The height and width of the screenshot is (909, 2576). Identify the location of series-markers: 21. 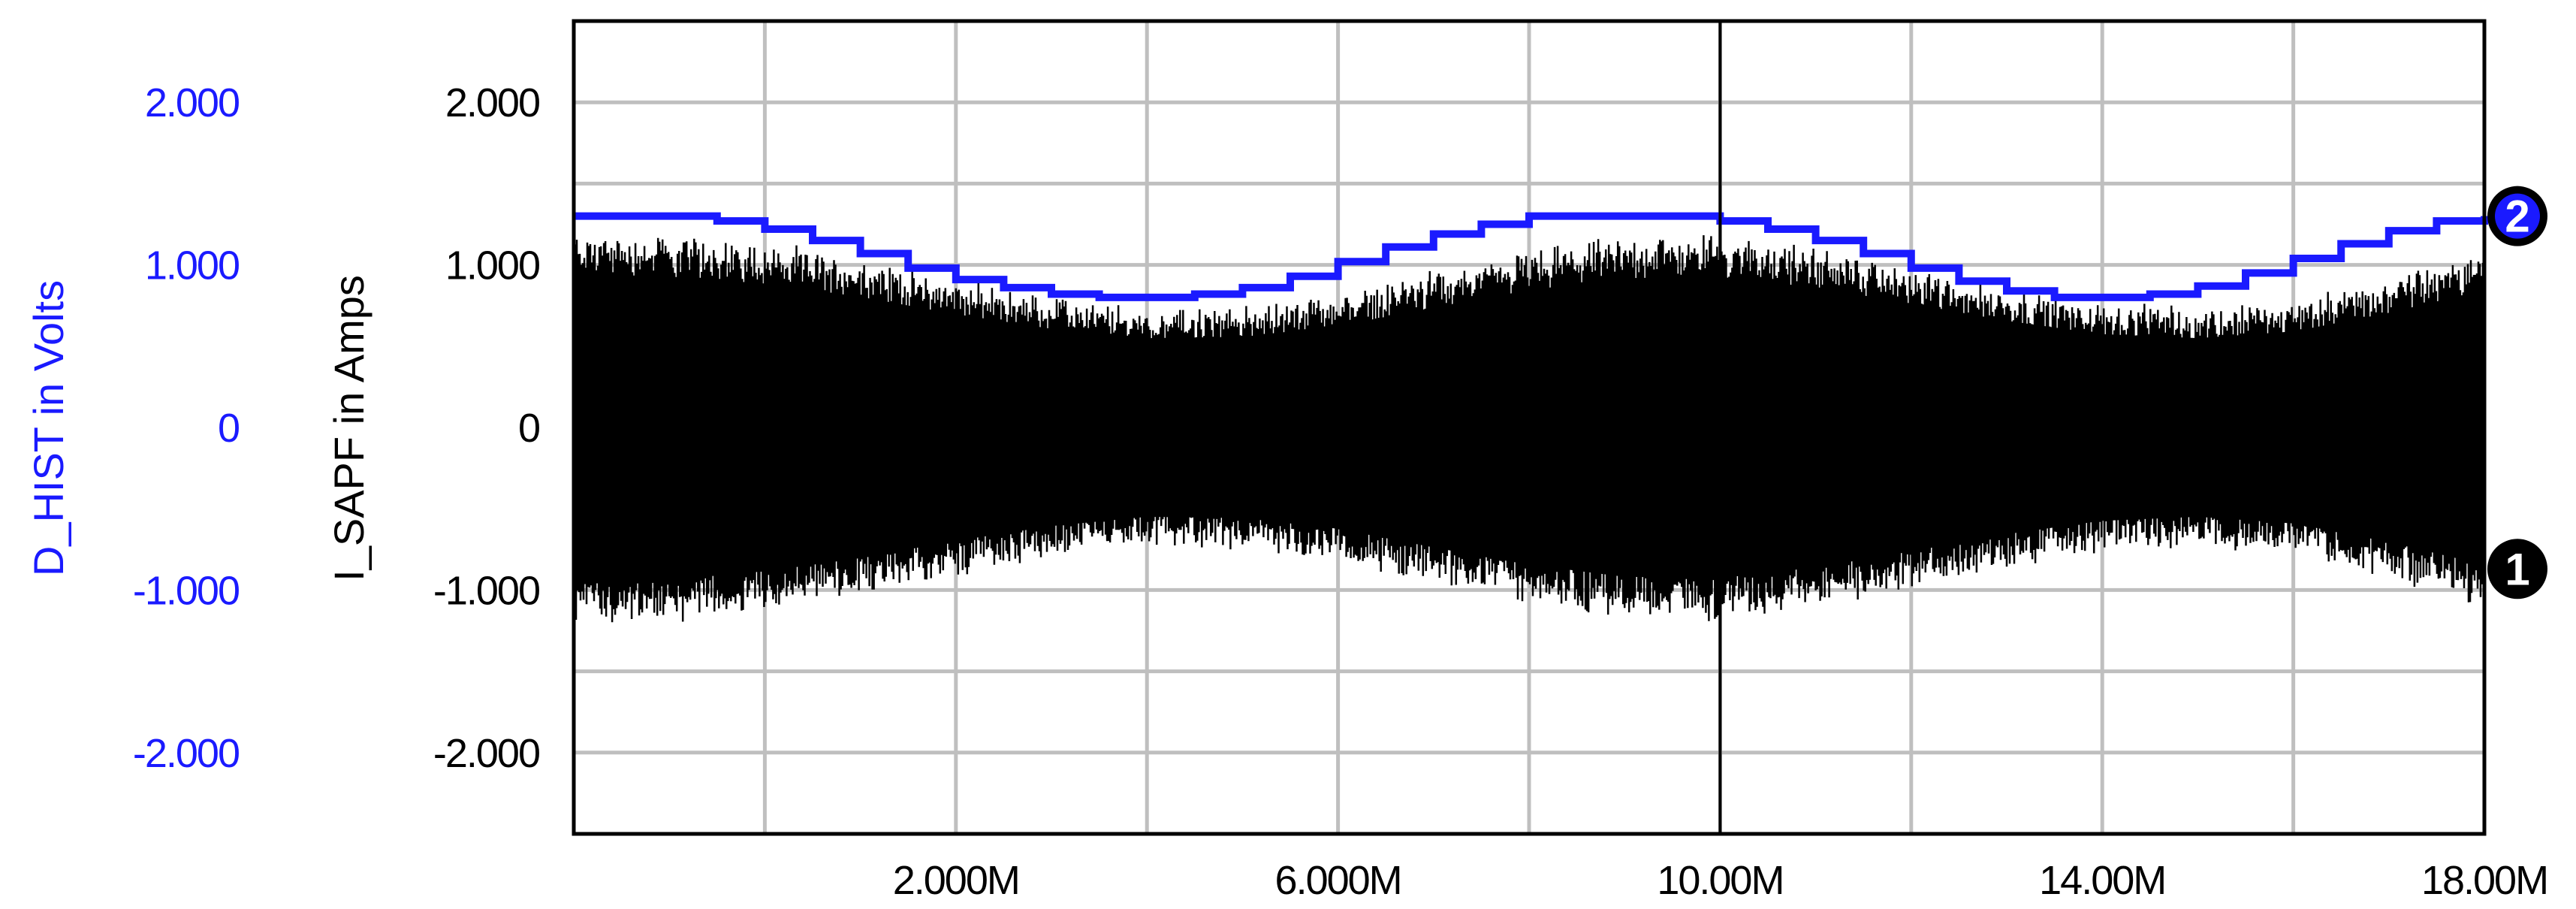
(2517, 392).